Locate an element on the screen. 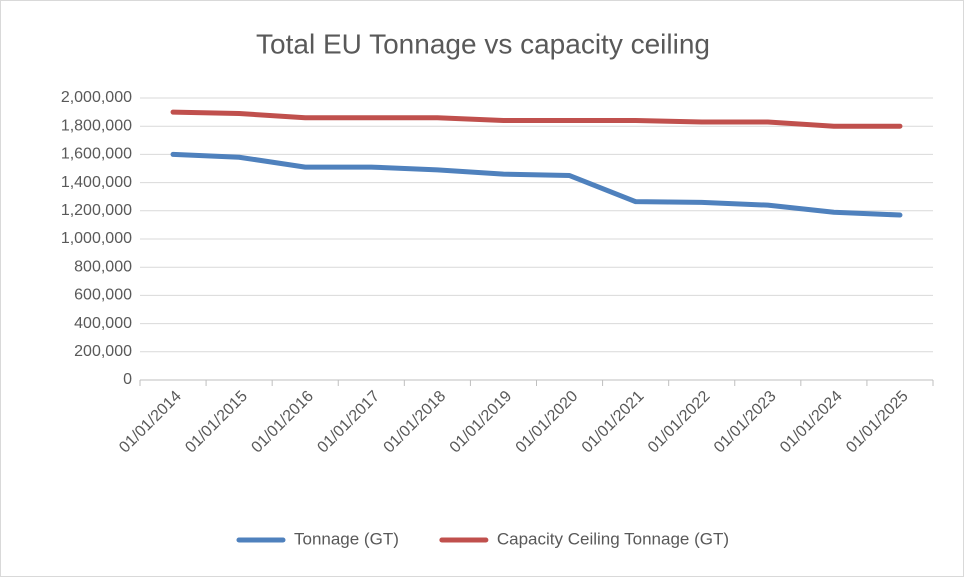  y-tick-label: 1,200,000 is located at coordinates (96, 210).